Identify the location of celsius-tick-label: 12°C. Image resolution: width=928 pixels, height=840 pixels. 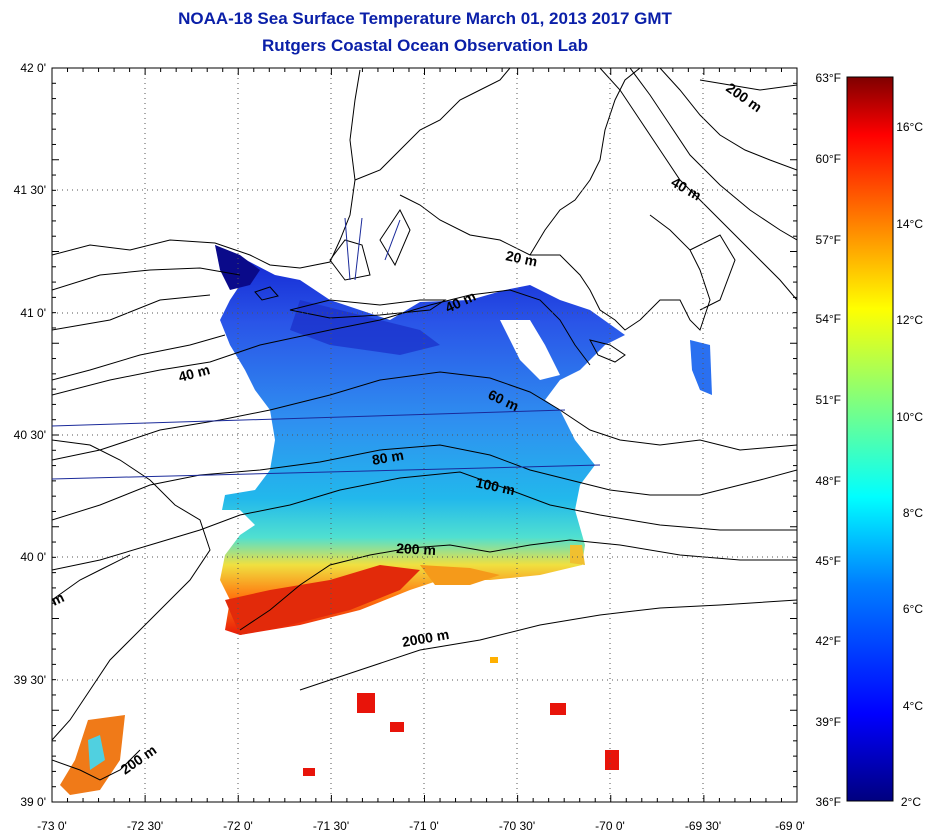
(909, 320).